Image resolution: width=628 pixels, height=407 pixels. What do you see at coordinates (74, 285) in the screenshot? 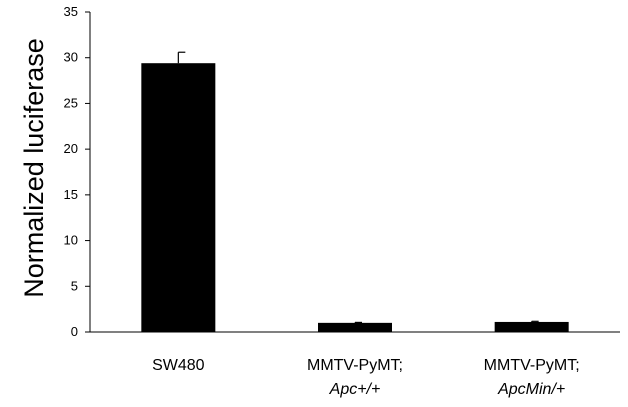
I see `y-tick-label: 5` at bounding box center [74, 285].